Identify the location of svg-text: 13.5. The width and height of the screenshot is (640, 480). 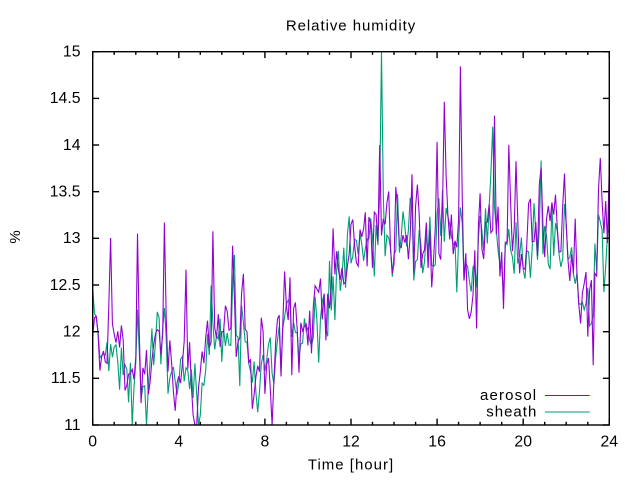
(65, 192).